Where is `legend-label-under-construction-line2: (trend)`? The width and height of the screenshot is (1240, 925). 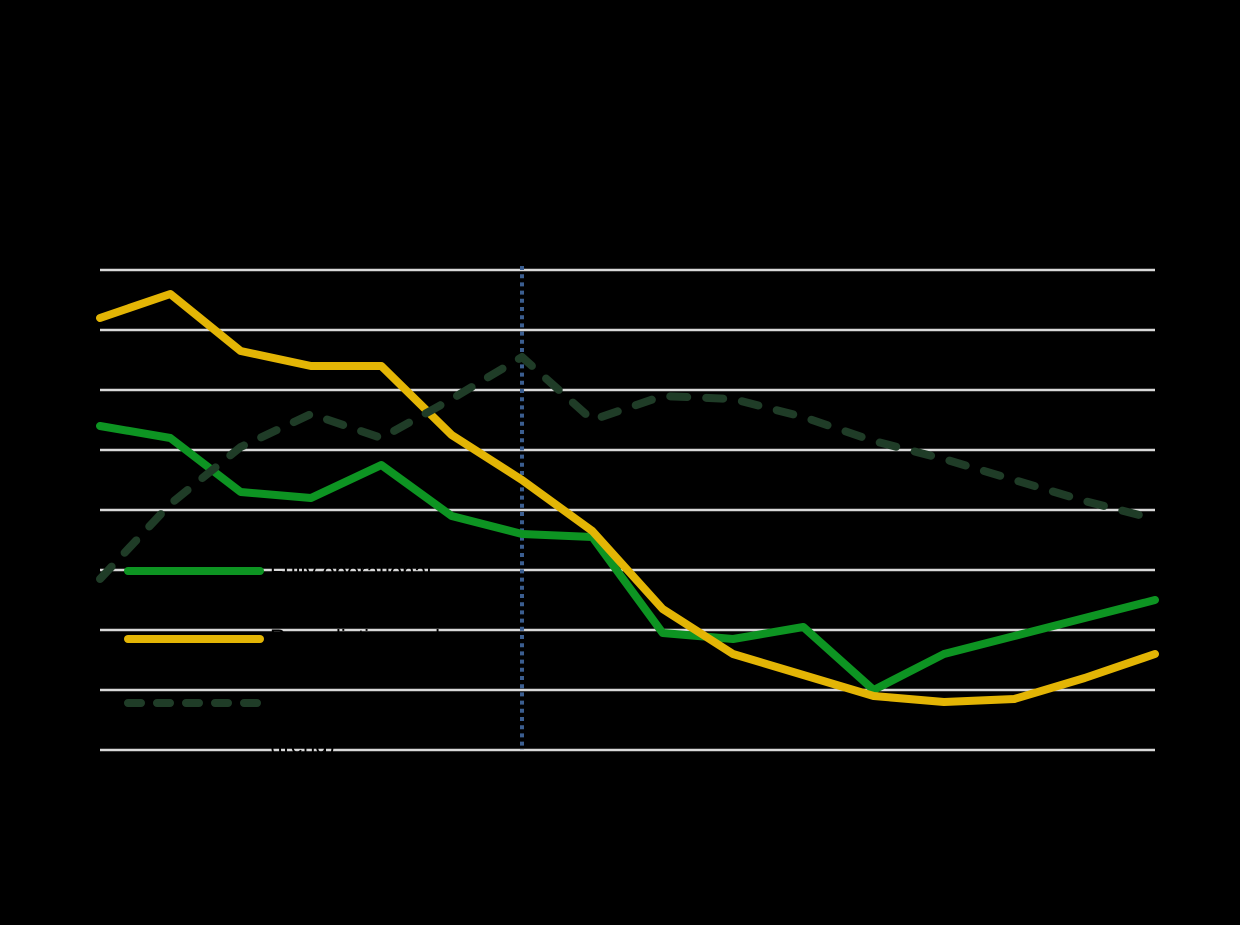 legend-label-under-construction-line2: (trend) is located at coordinates (302, 745).